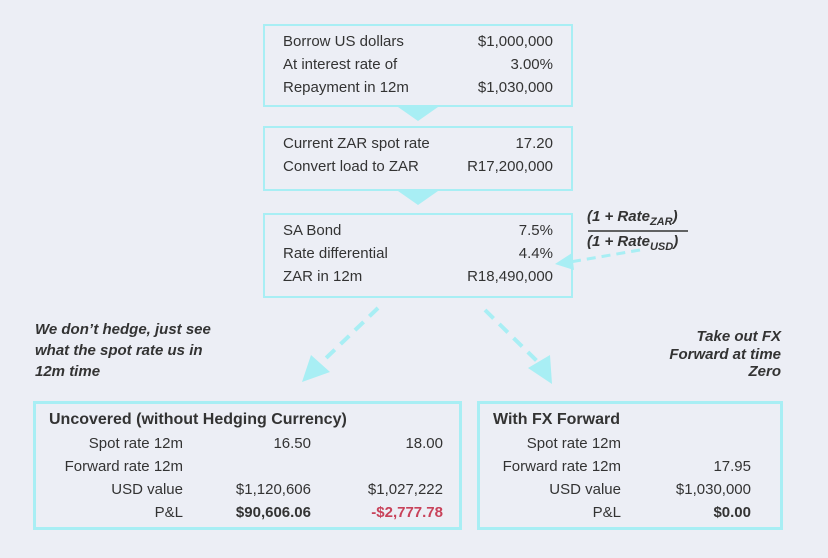  Describe the element at coordinates (510, 166) in the screenshot. I see `row-value: R17,200,000` at that location.